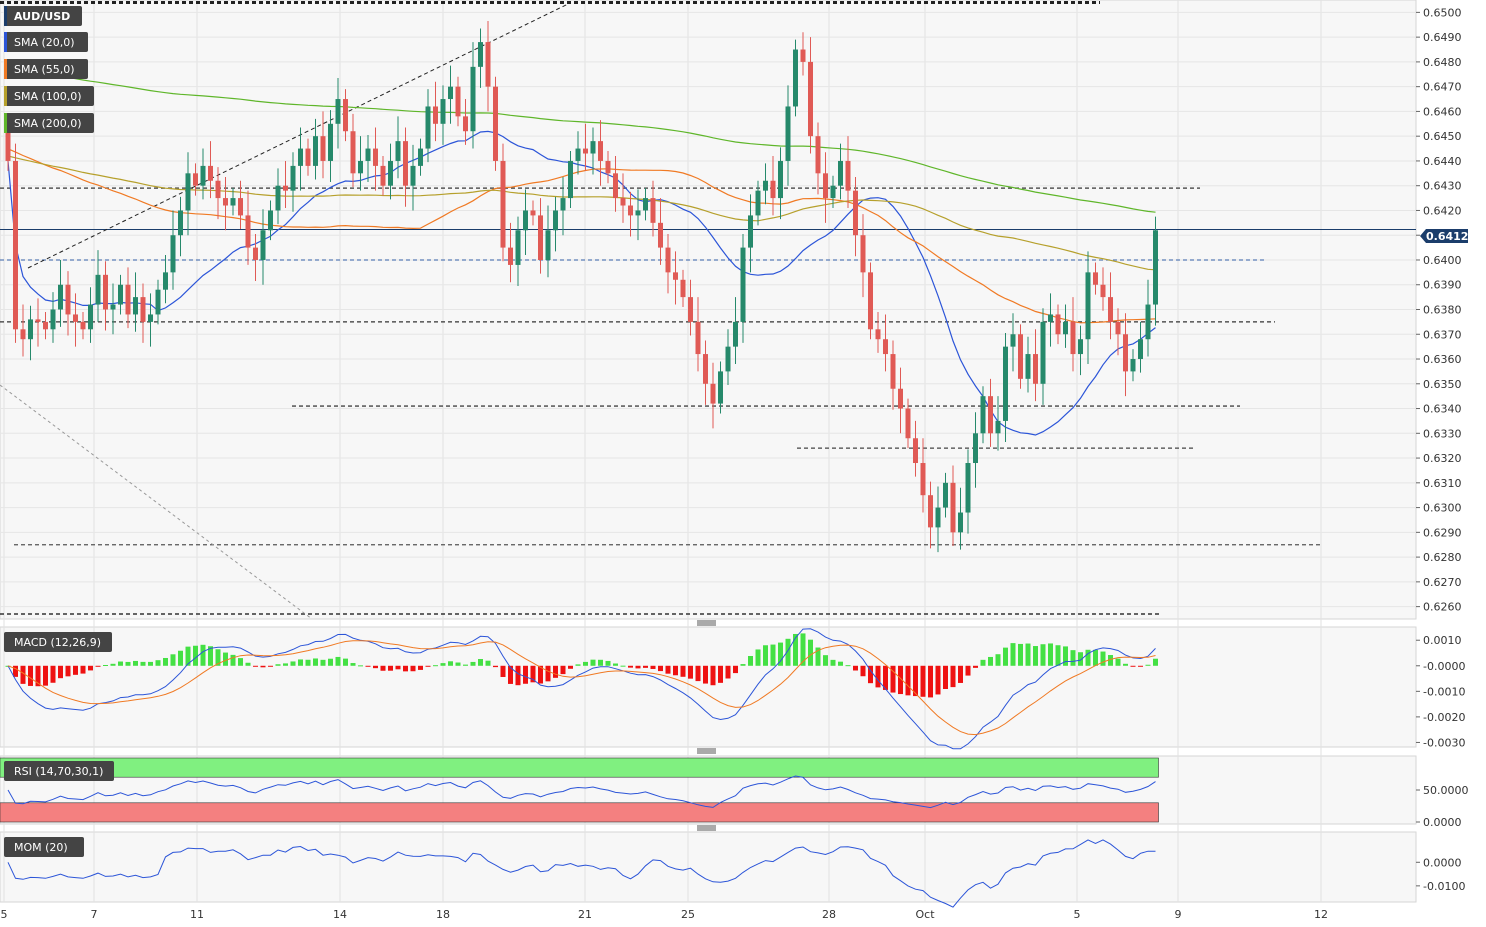 Image resolution: width=1486 pixels, height=927 pixels. Describe the element at coordinates (581, 236) in the screenshot. I see `sma-55-line` at that location.